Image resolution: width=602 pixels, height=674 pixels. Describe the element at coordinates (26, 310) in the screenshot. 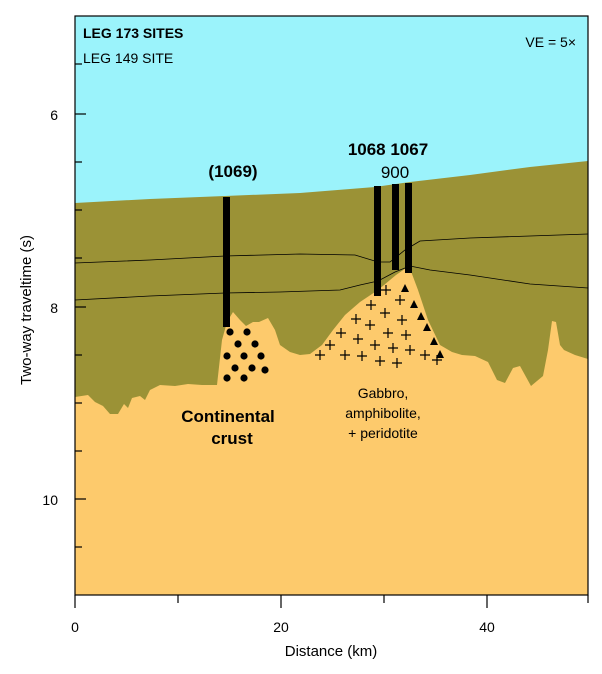

I see `y-axis-title: Two-way traveltime (s)` at that location.